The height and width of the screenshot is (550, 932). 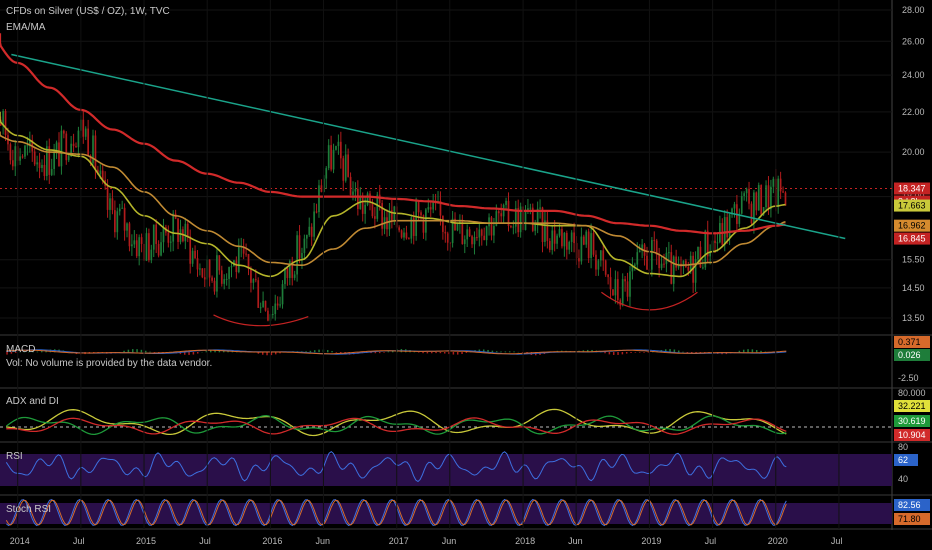 What do you see at coordinates (912, 239) in the screenshot?
I see `value-tag-label: 16.845` at bounding box center [912, 239].